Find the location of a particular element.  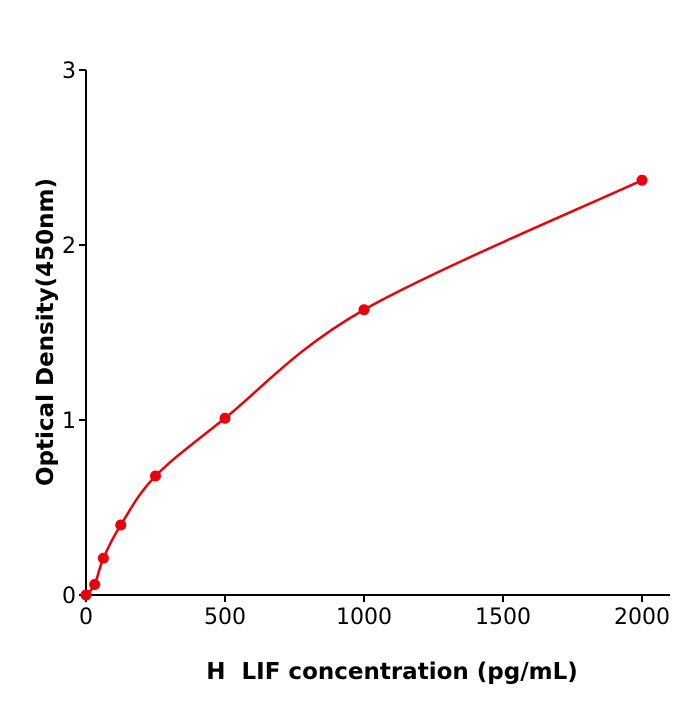

x-tick-label: 1500 is located at coordinates (503, 617).